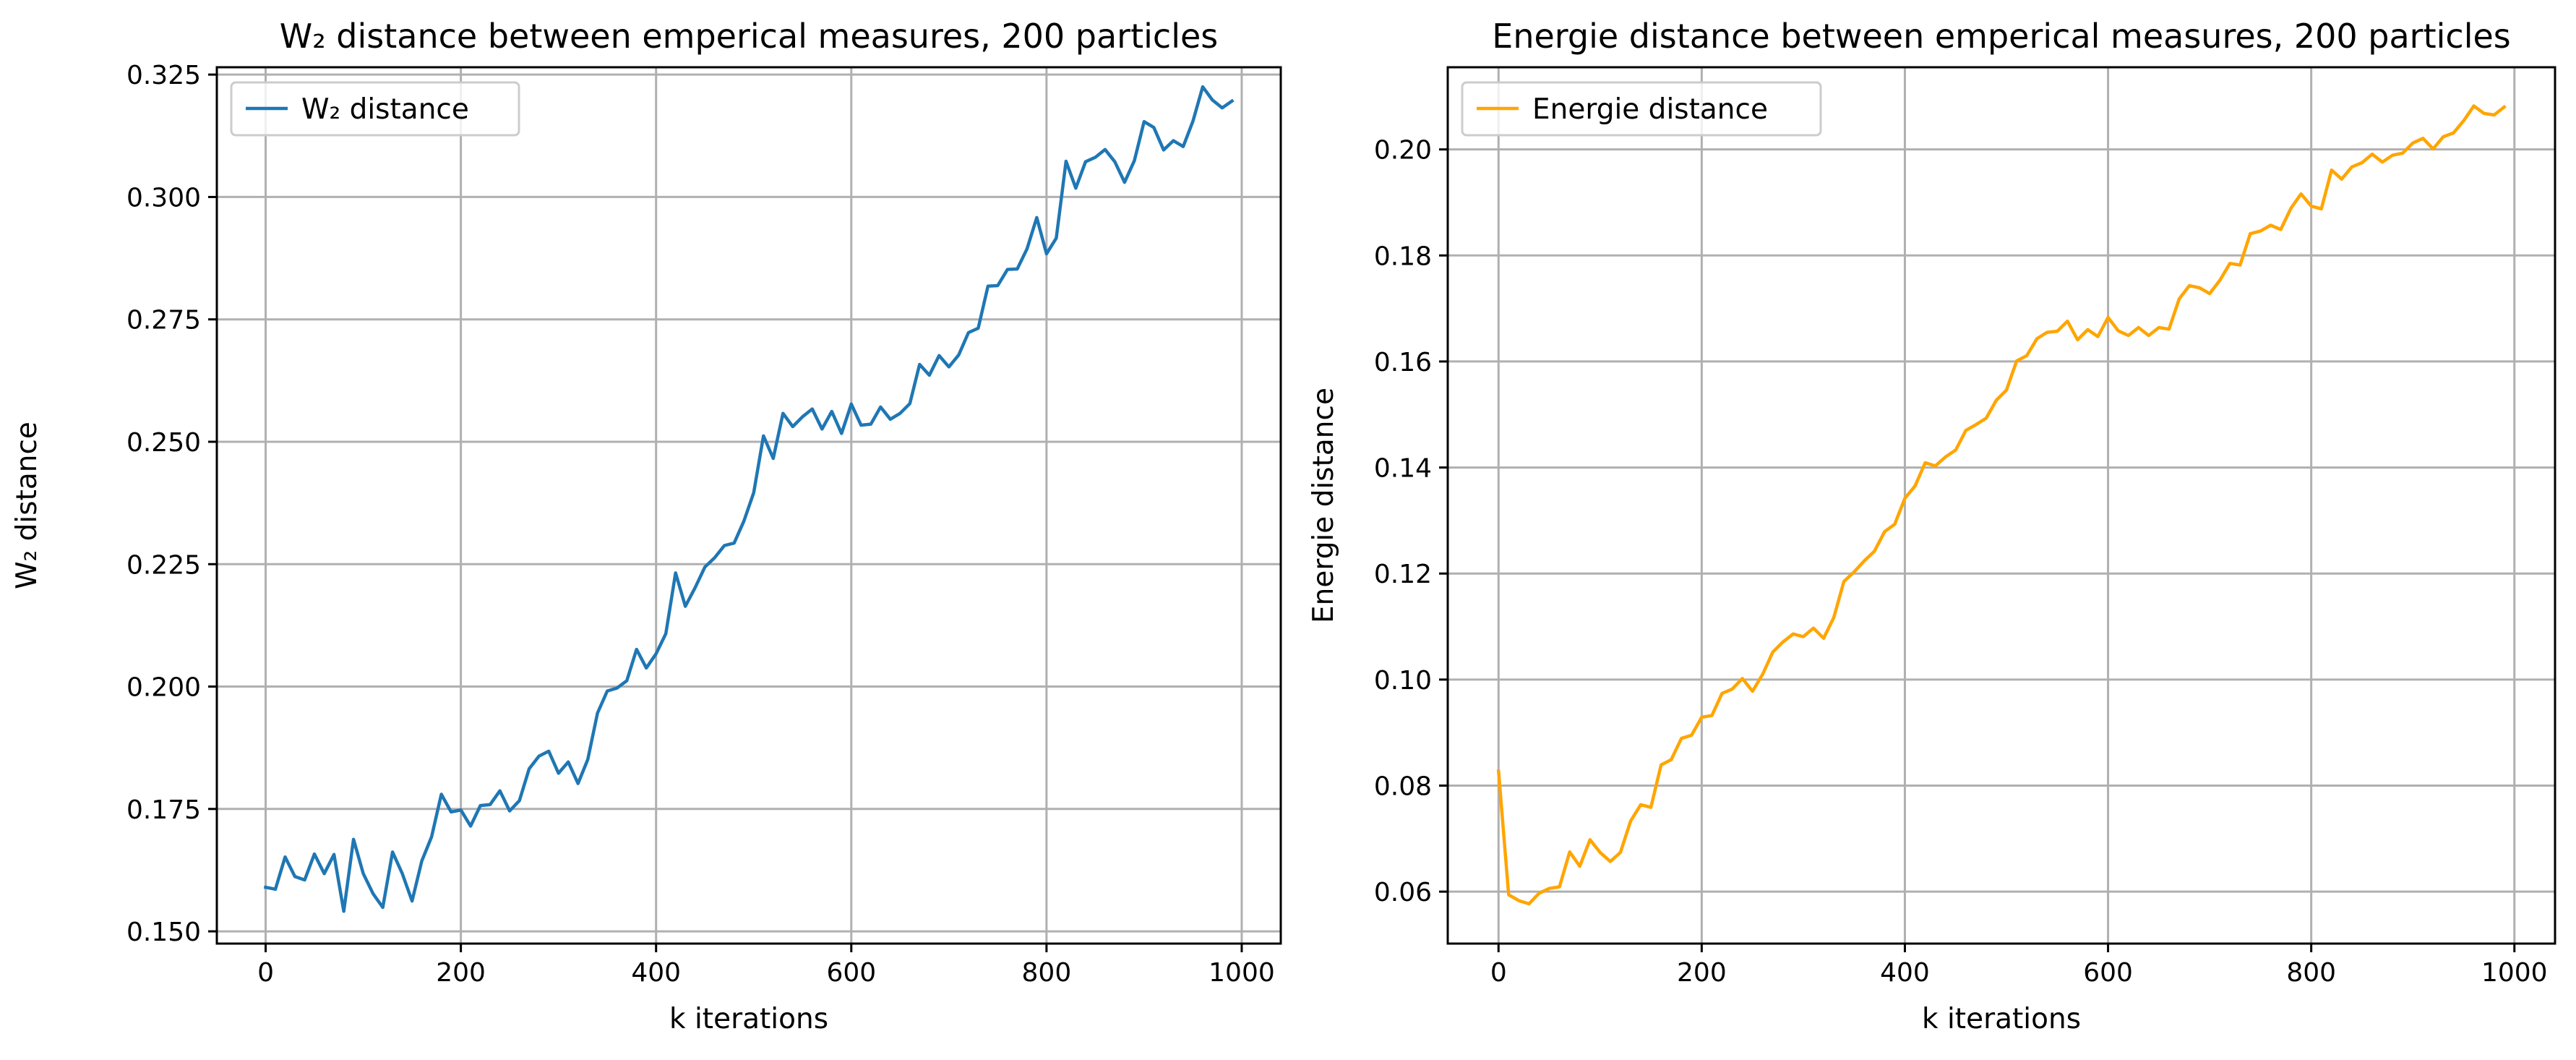  Describe the element at coordinates (1403, 892) in the screenshot. I see `y-tick-label: 0.06` at that location.